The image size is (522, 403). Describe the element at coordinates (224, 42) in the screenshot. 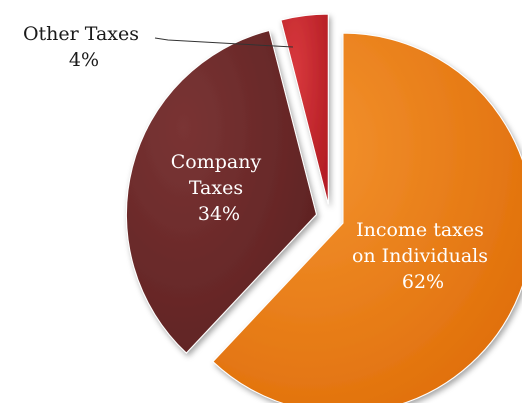

I see `leader-line-other-taxes` at that location.